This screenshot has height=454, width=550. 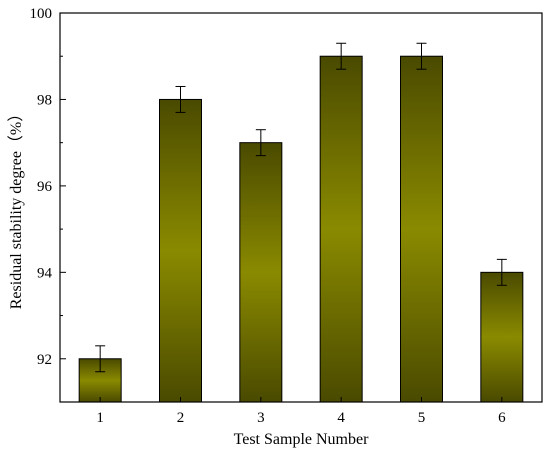 I want to click on x-tick-label: 5, so click(x=422, y=418).